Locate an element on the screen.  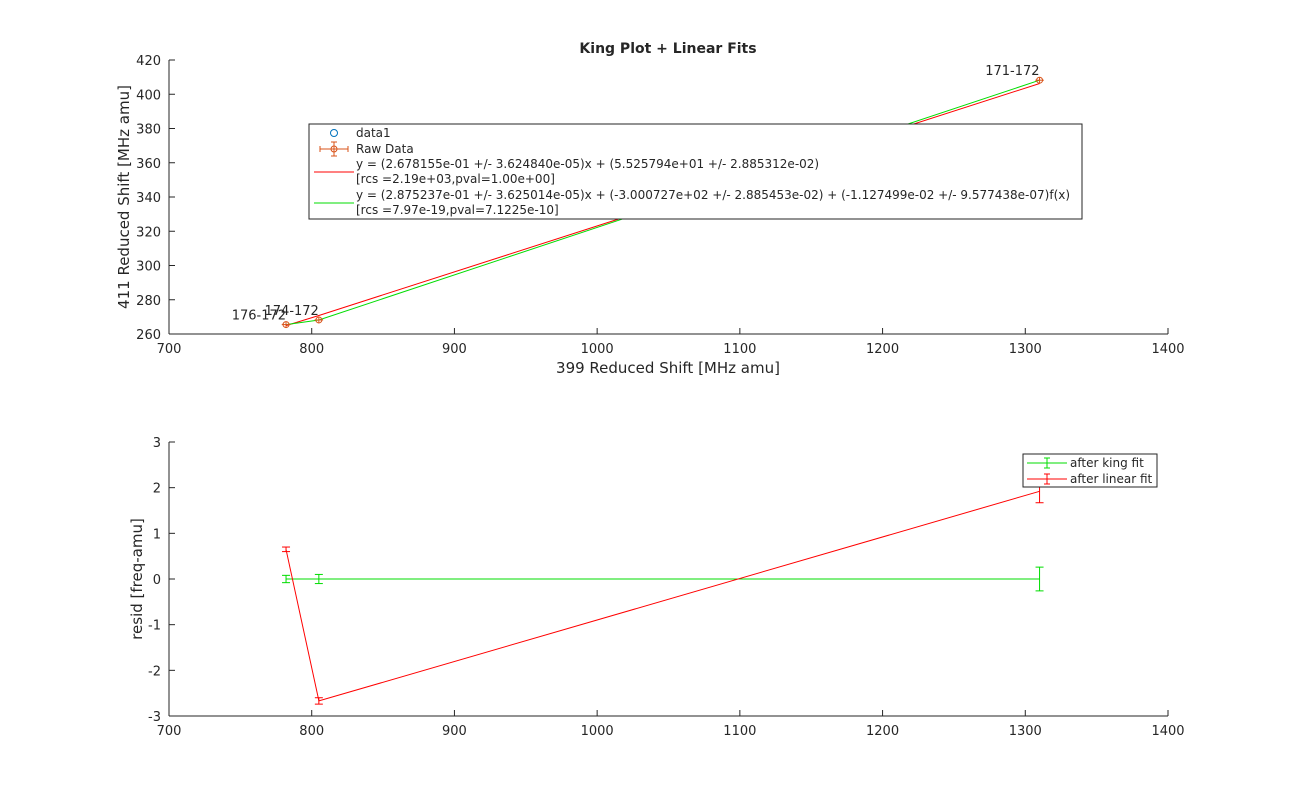
y-tick-label: 1 is located at coordinates (157, 534).